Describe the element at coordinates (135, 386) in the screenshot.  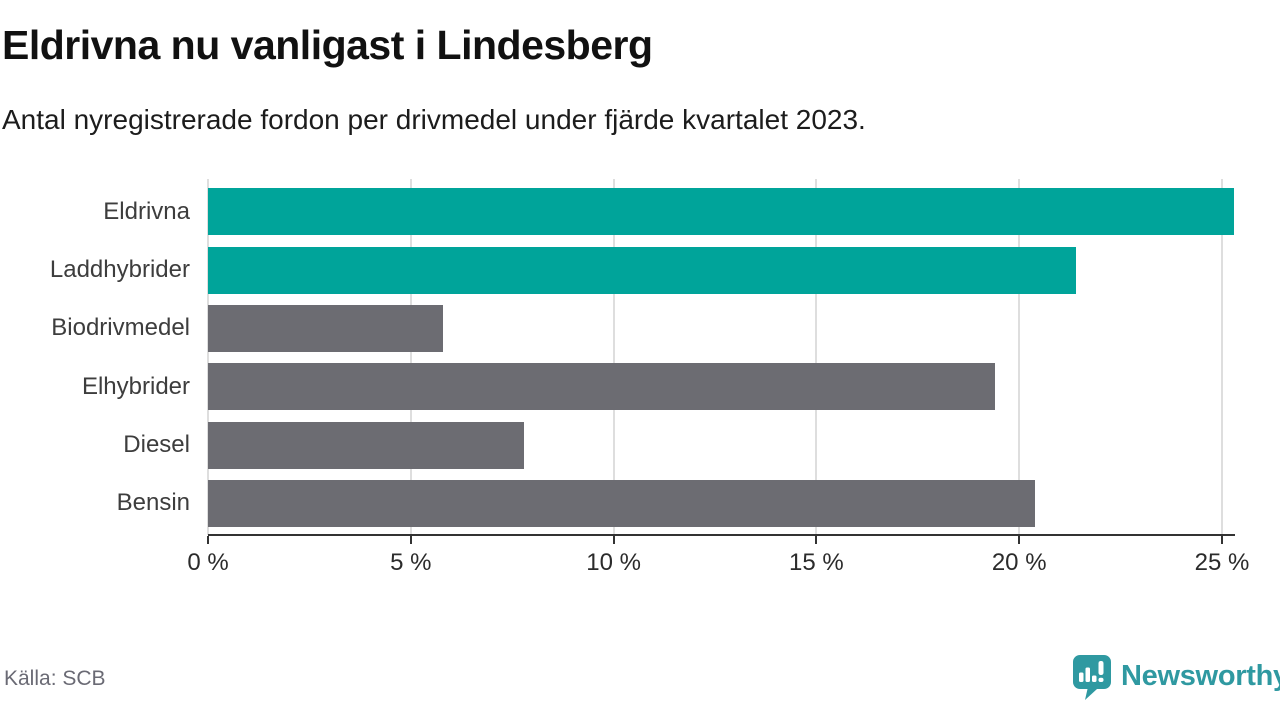
I see `bar-label-elhybrider: Elhybrider` at that location.